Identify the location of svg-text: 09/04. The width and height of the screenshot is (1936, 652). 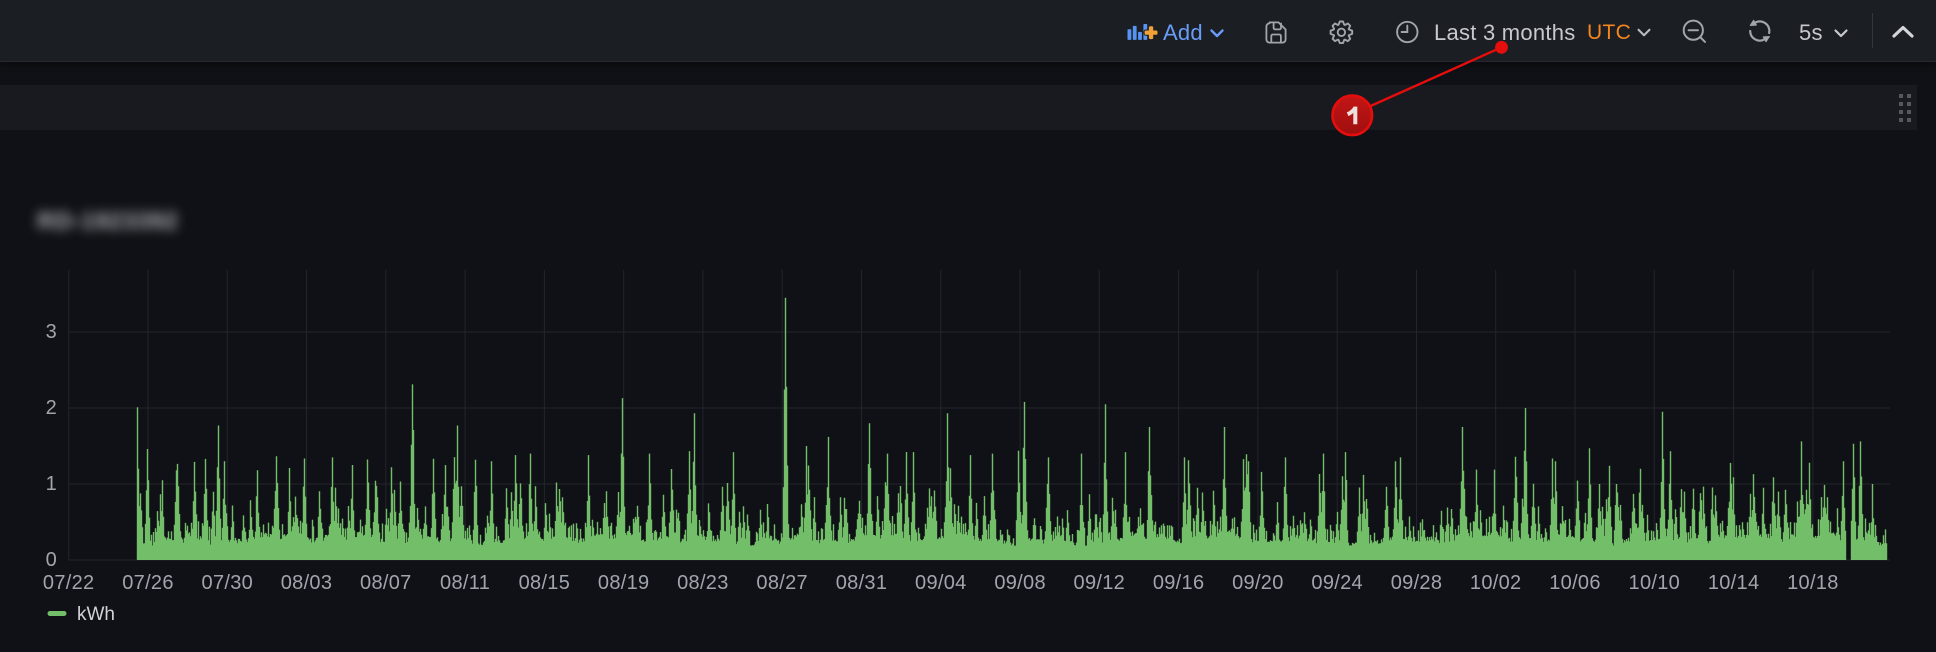
(941, 583).